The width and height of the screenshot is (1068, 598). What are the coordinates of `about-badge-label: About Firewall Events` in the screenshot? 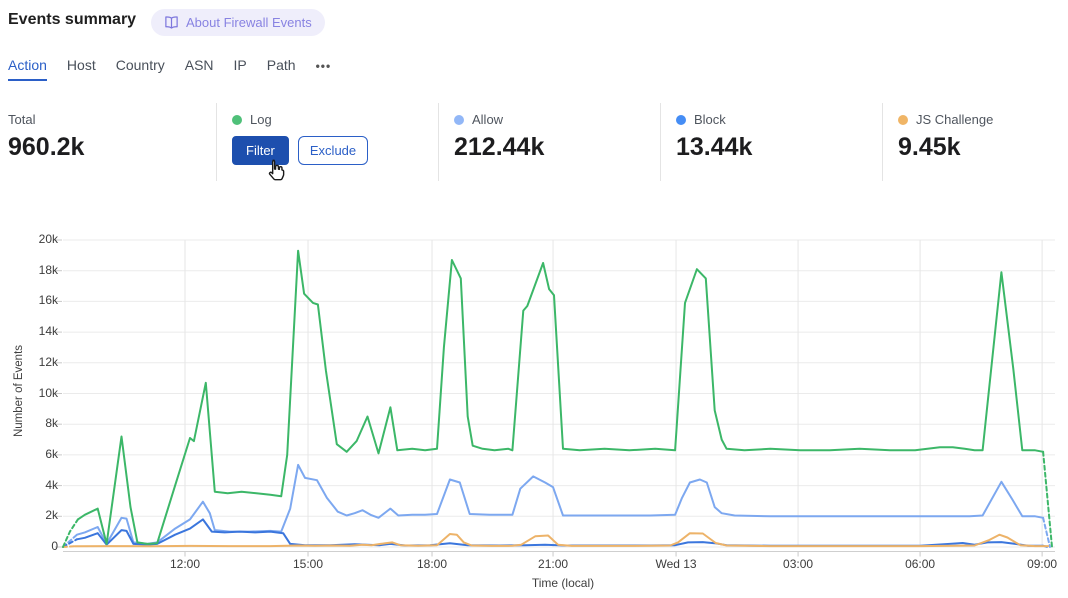 It's located at (249, 22).